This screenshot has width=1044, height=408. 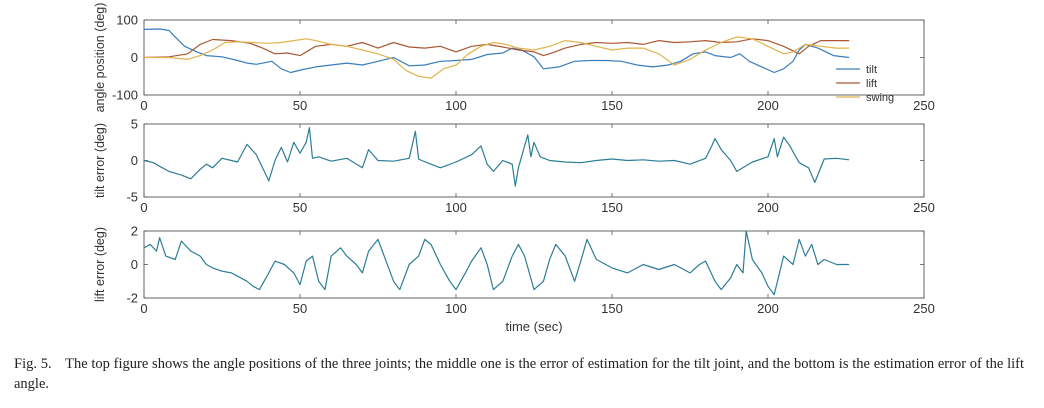 I want to click on y-tick-label: 5, so click(x=134, y=124).